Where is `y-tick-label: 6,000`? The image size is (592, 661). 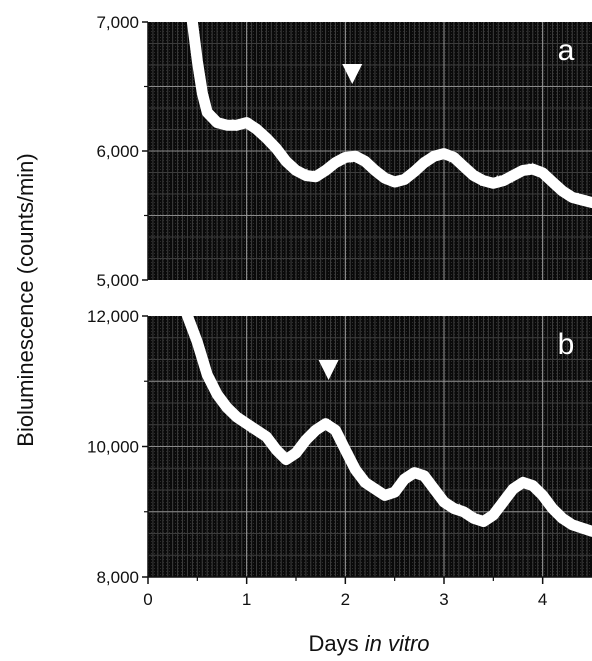
y-tick-label: 6,000 is located at coordinates (117, 151).